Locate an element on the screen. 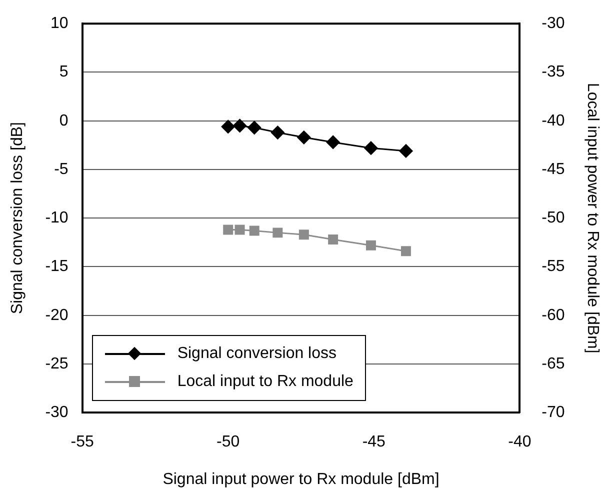  y-tick-label: 5 is located at coordinates (63, 72).